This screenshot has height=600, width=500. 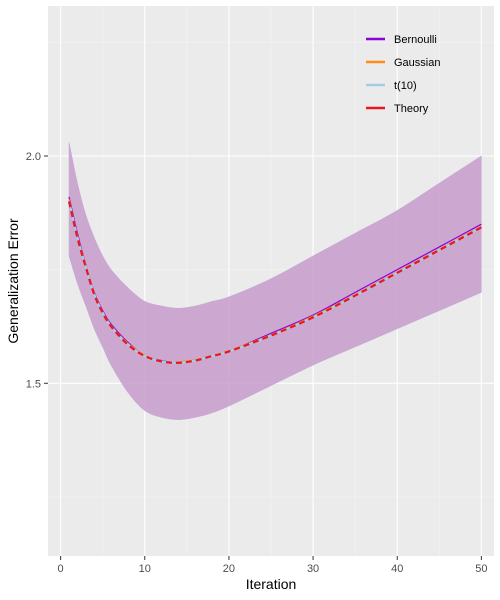 I want to click on legend: Bernoulli Gaussian t(10) Theory, so click(x=403, y=74).